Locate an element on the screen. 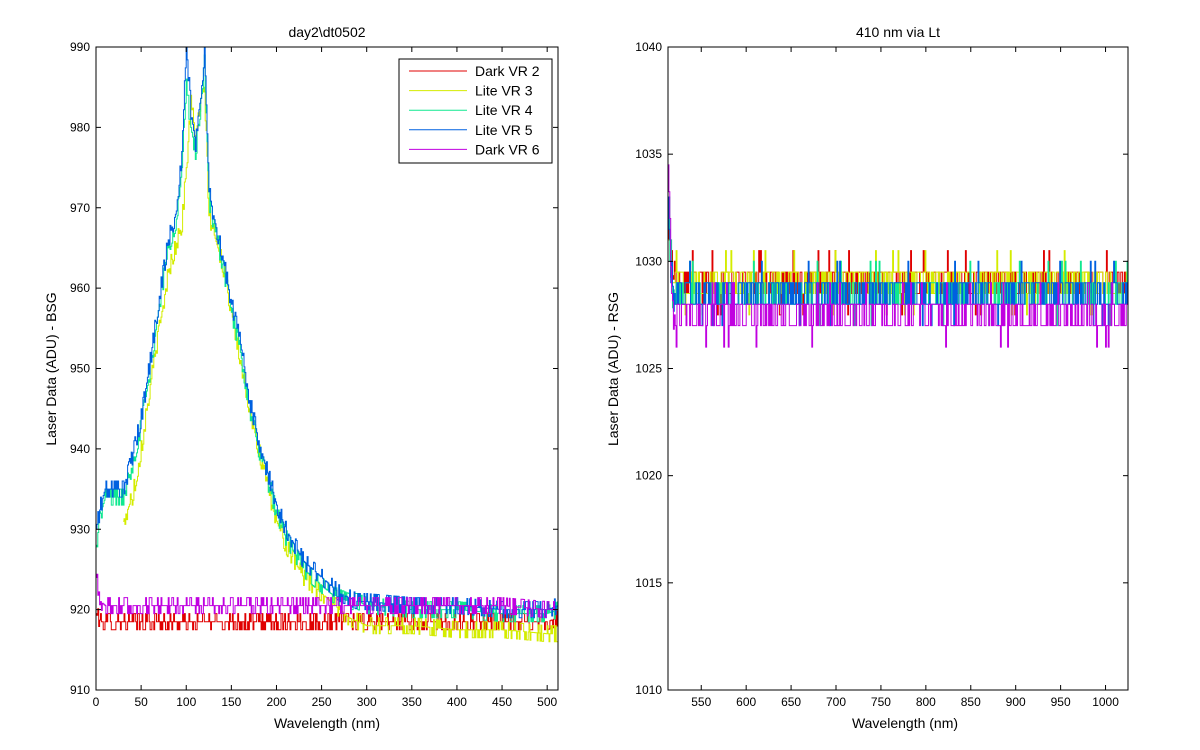  legend-entry: Dark VR 6 is located at coordinates (507, 149).